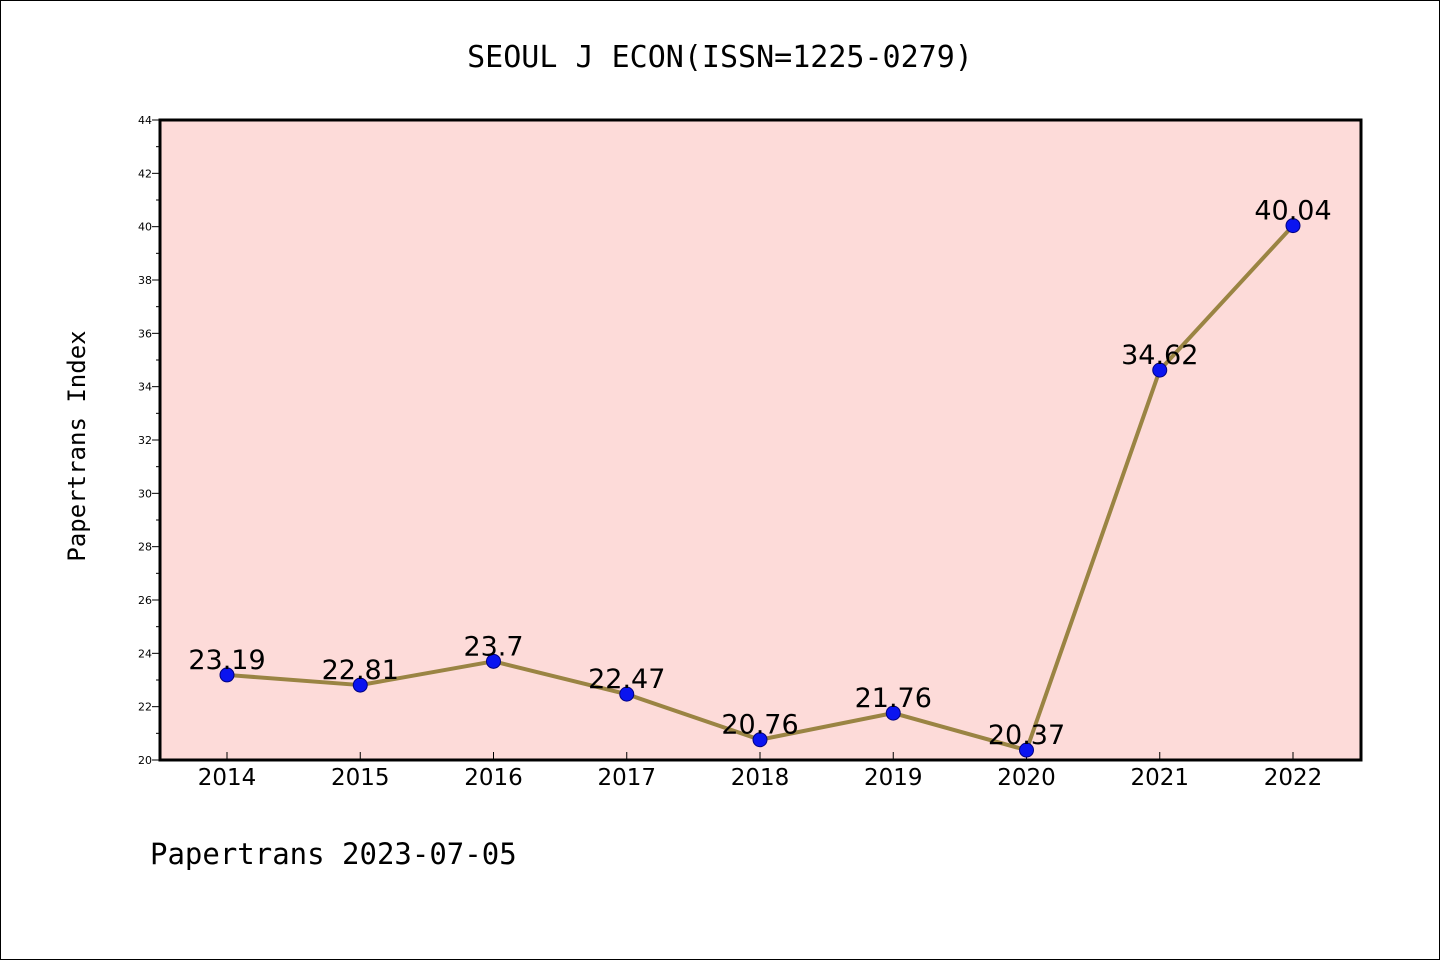 The height and width of the screenshot is (960, 1440). I want to click on data-label: 34.62, so click(1159, 355).